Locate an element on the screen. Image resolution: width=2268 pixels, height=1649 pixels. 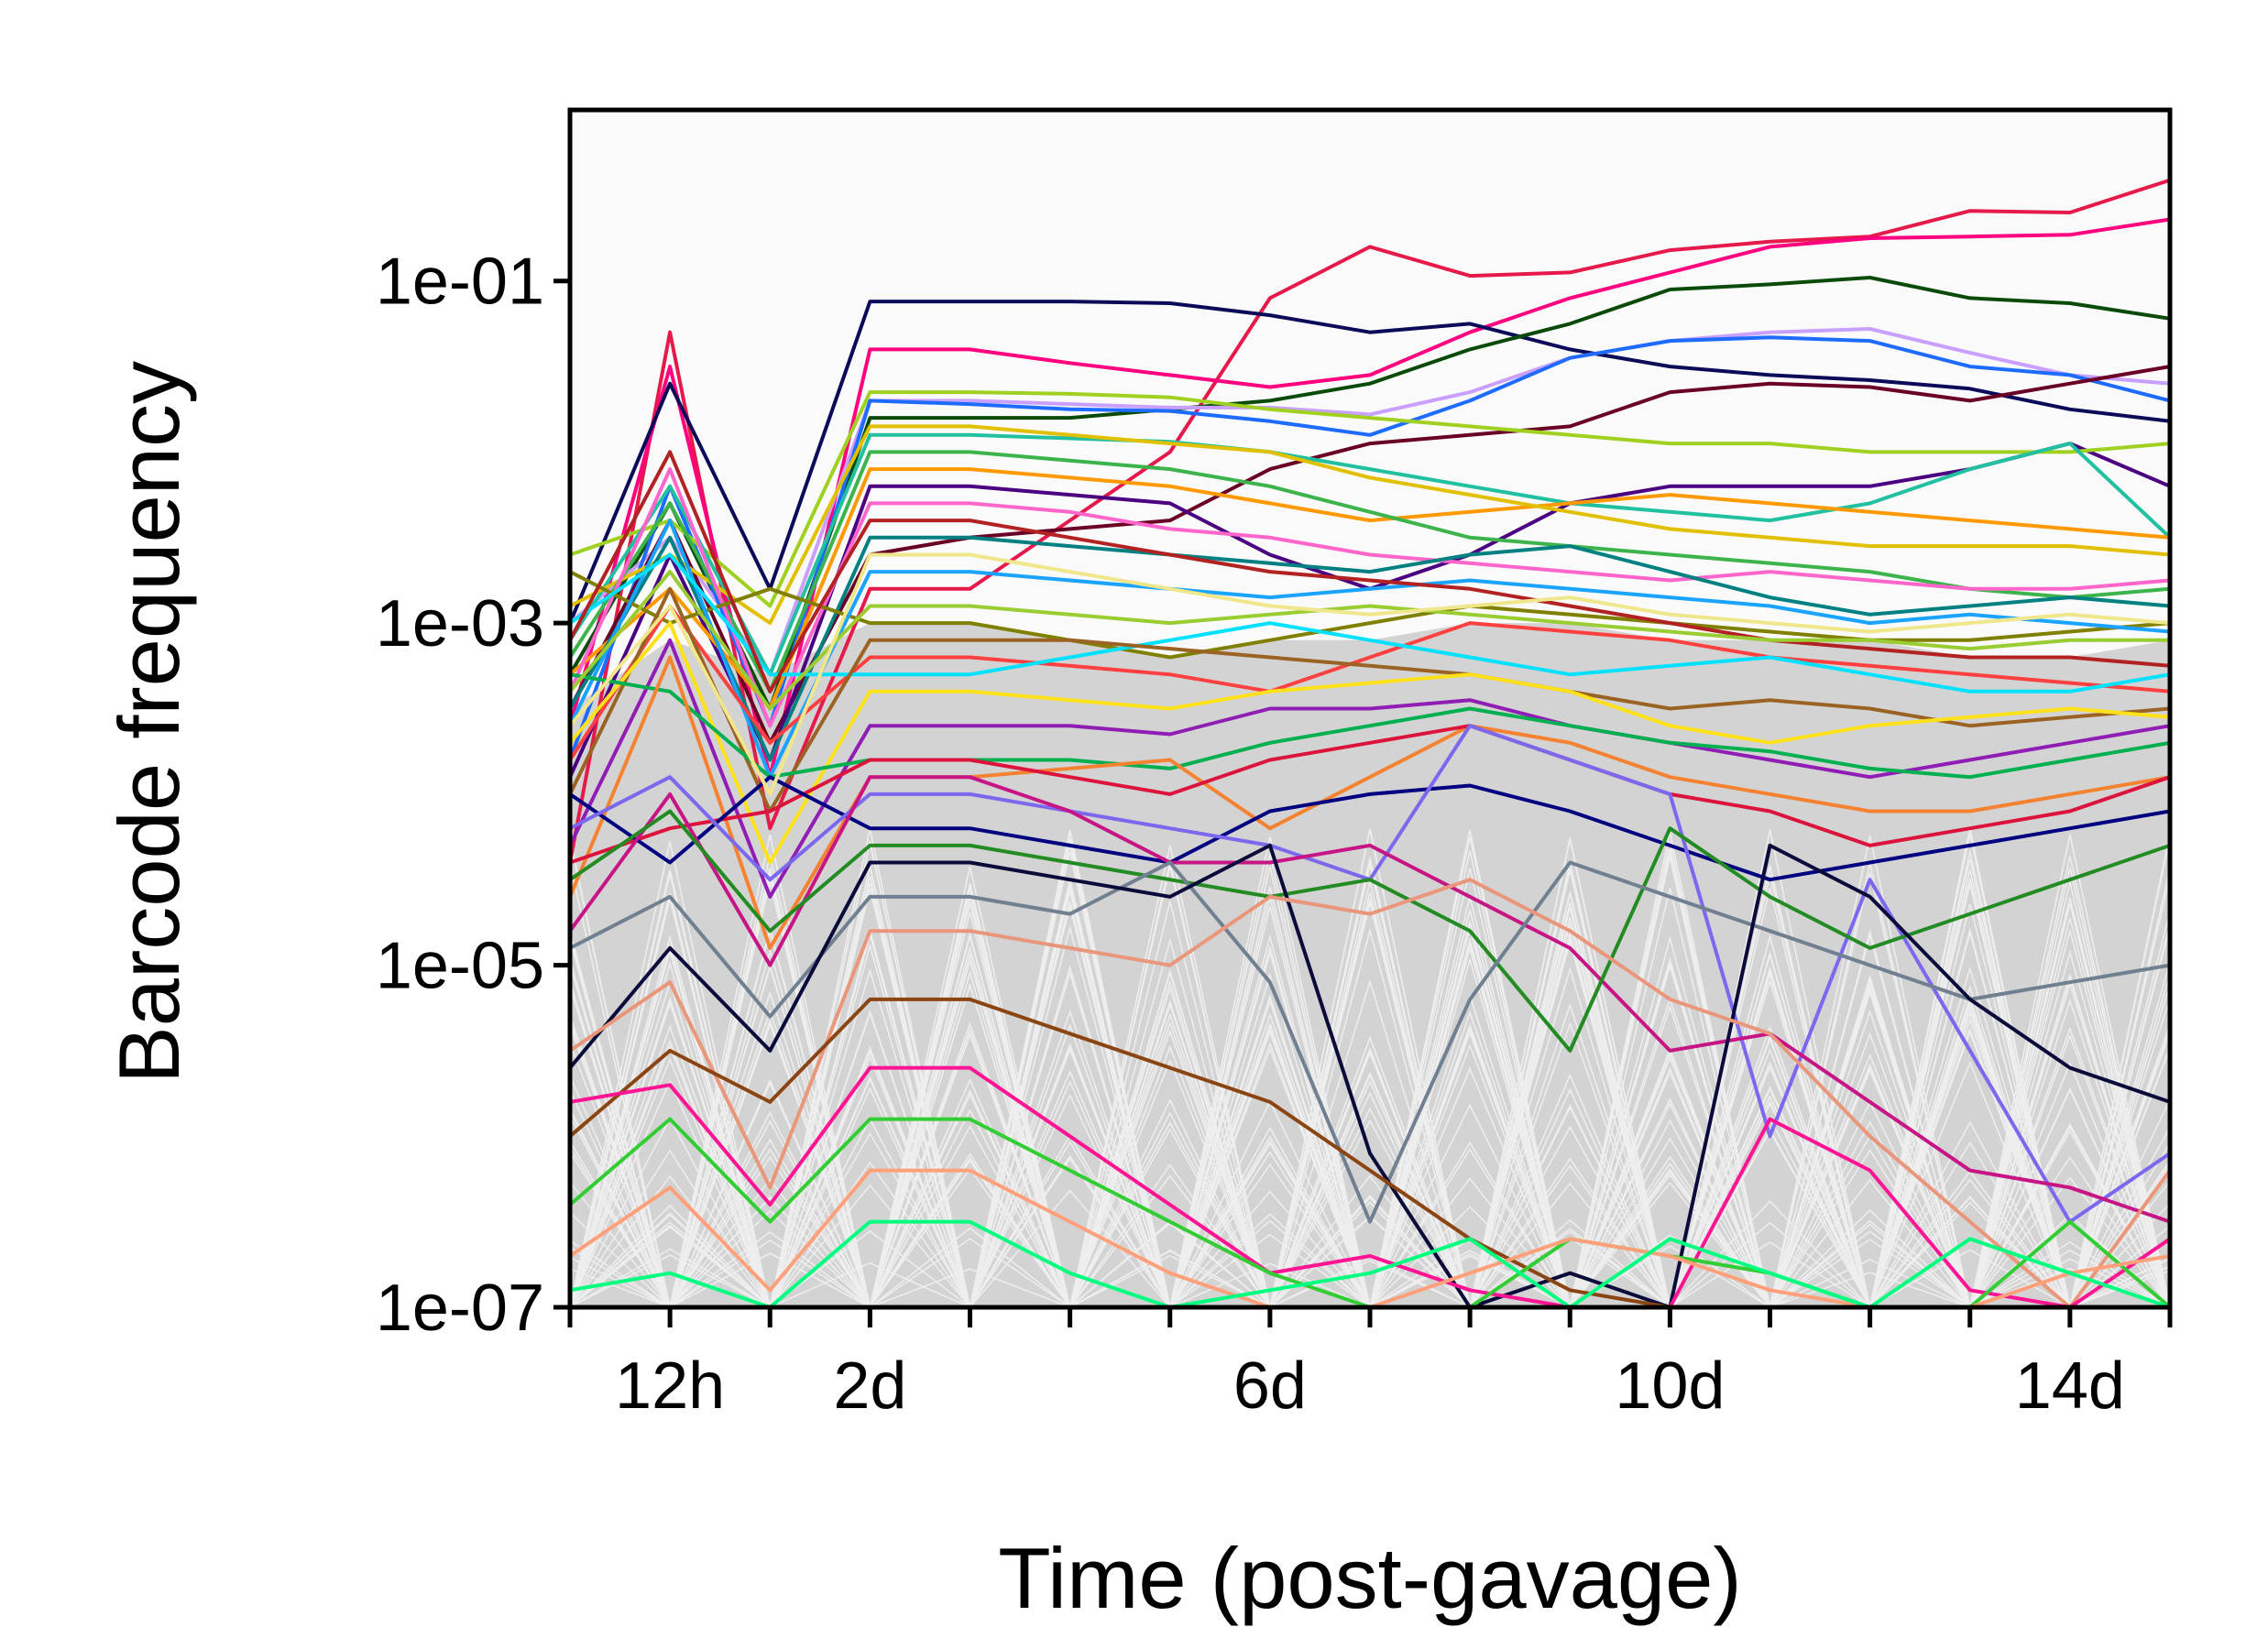
y-tick-label: 1e-01 is located at coordinates (460, 282).